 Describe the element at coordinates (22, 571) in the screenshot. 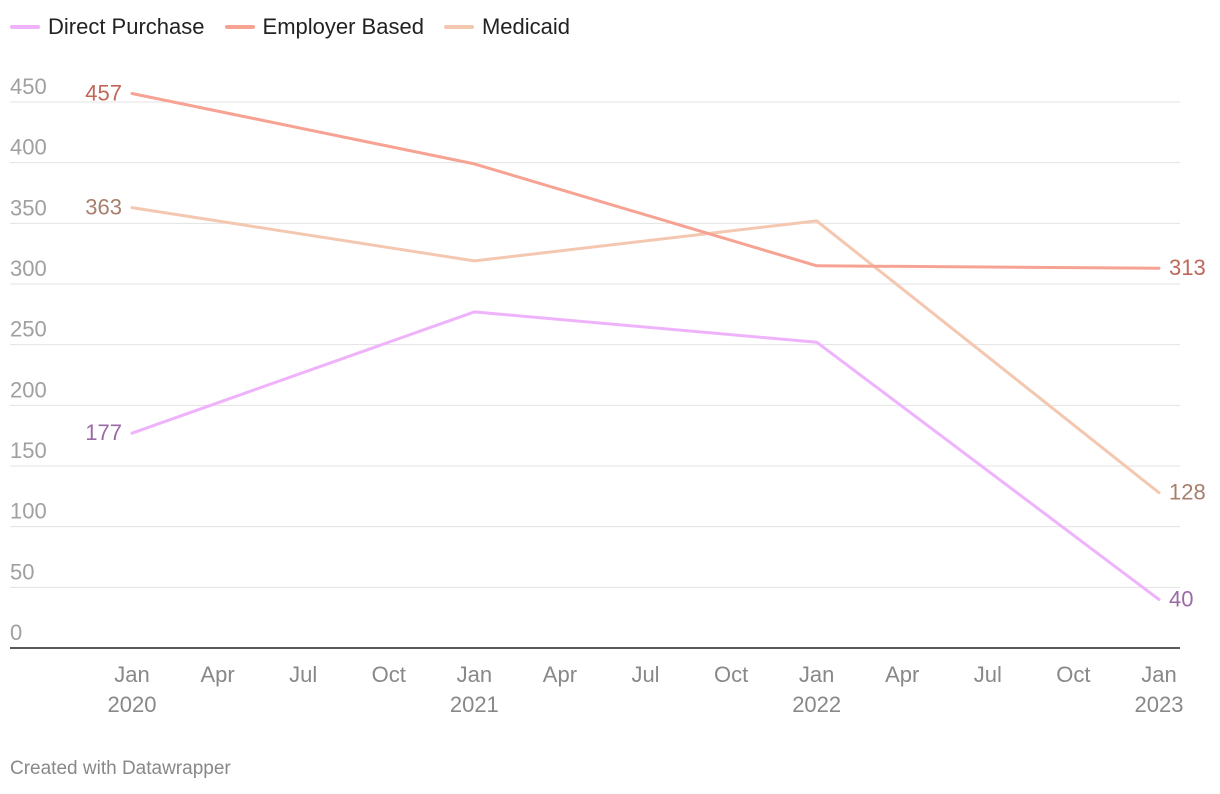

I see `y-tick-label-50: 50` at that location.